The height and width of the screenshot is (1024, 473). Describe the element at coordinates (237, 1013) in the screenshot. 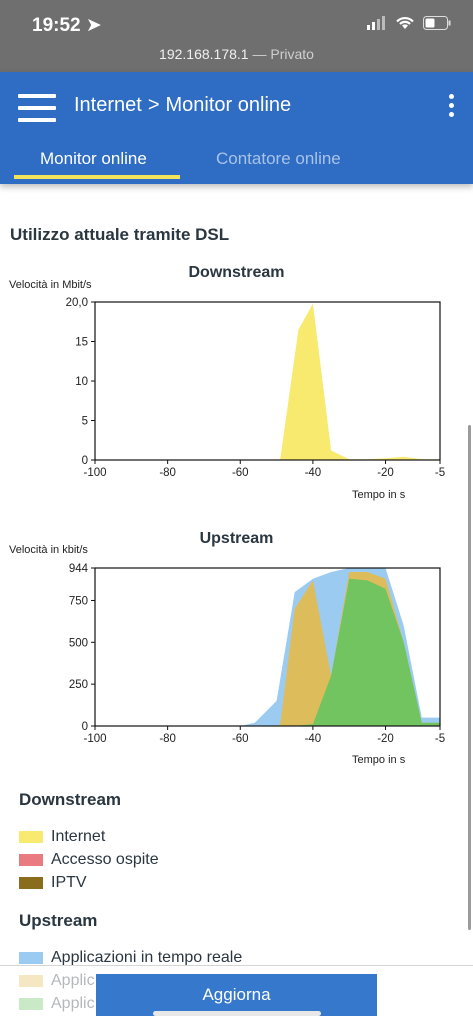

I see `home-indicator` at that location.